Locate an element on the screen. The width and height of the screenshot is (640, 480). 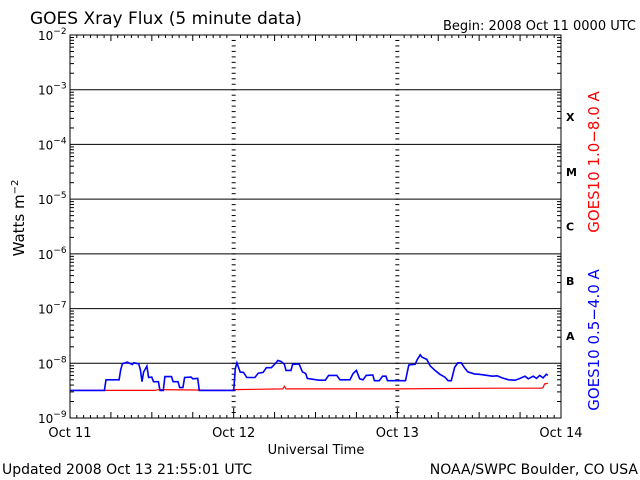
series-line-short is located at coordinates (309, 372).